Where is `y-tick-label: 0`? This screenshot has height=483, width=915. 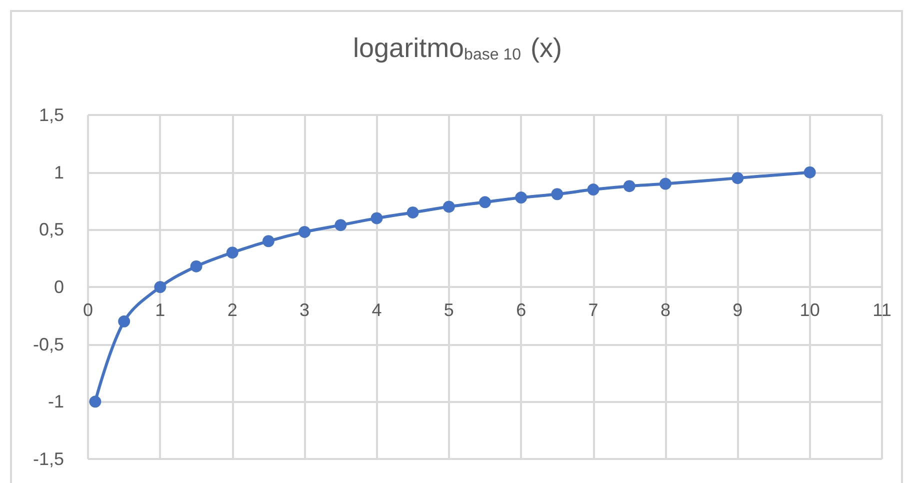 y-tick-label: 0 is located at coordinates (59, 287).